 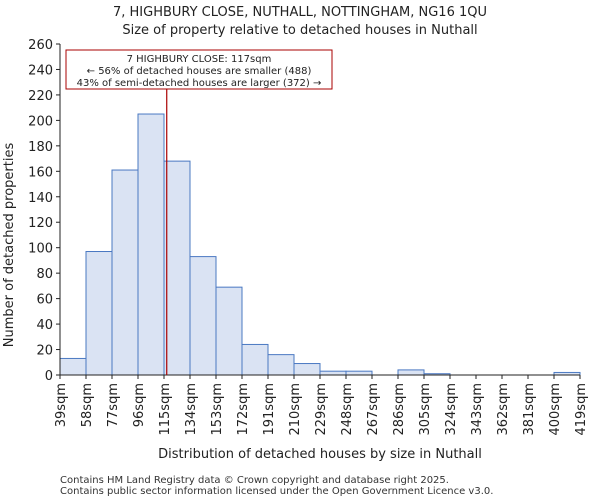 What do you see at coordinates (321, 409) in the screenshot?
I see `x-tick-label: 229sqm` at bounding box center [321, 409].